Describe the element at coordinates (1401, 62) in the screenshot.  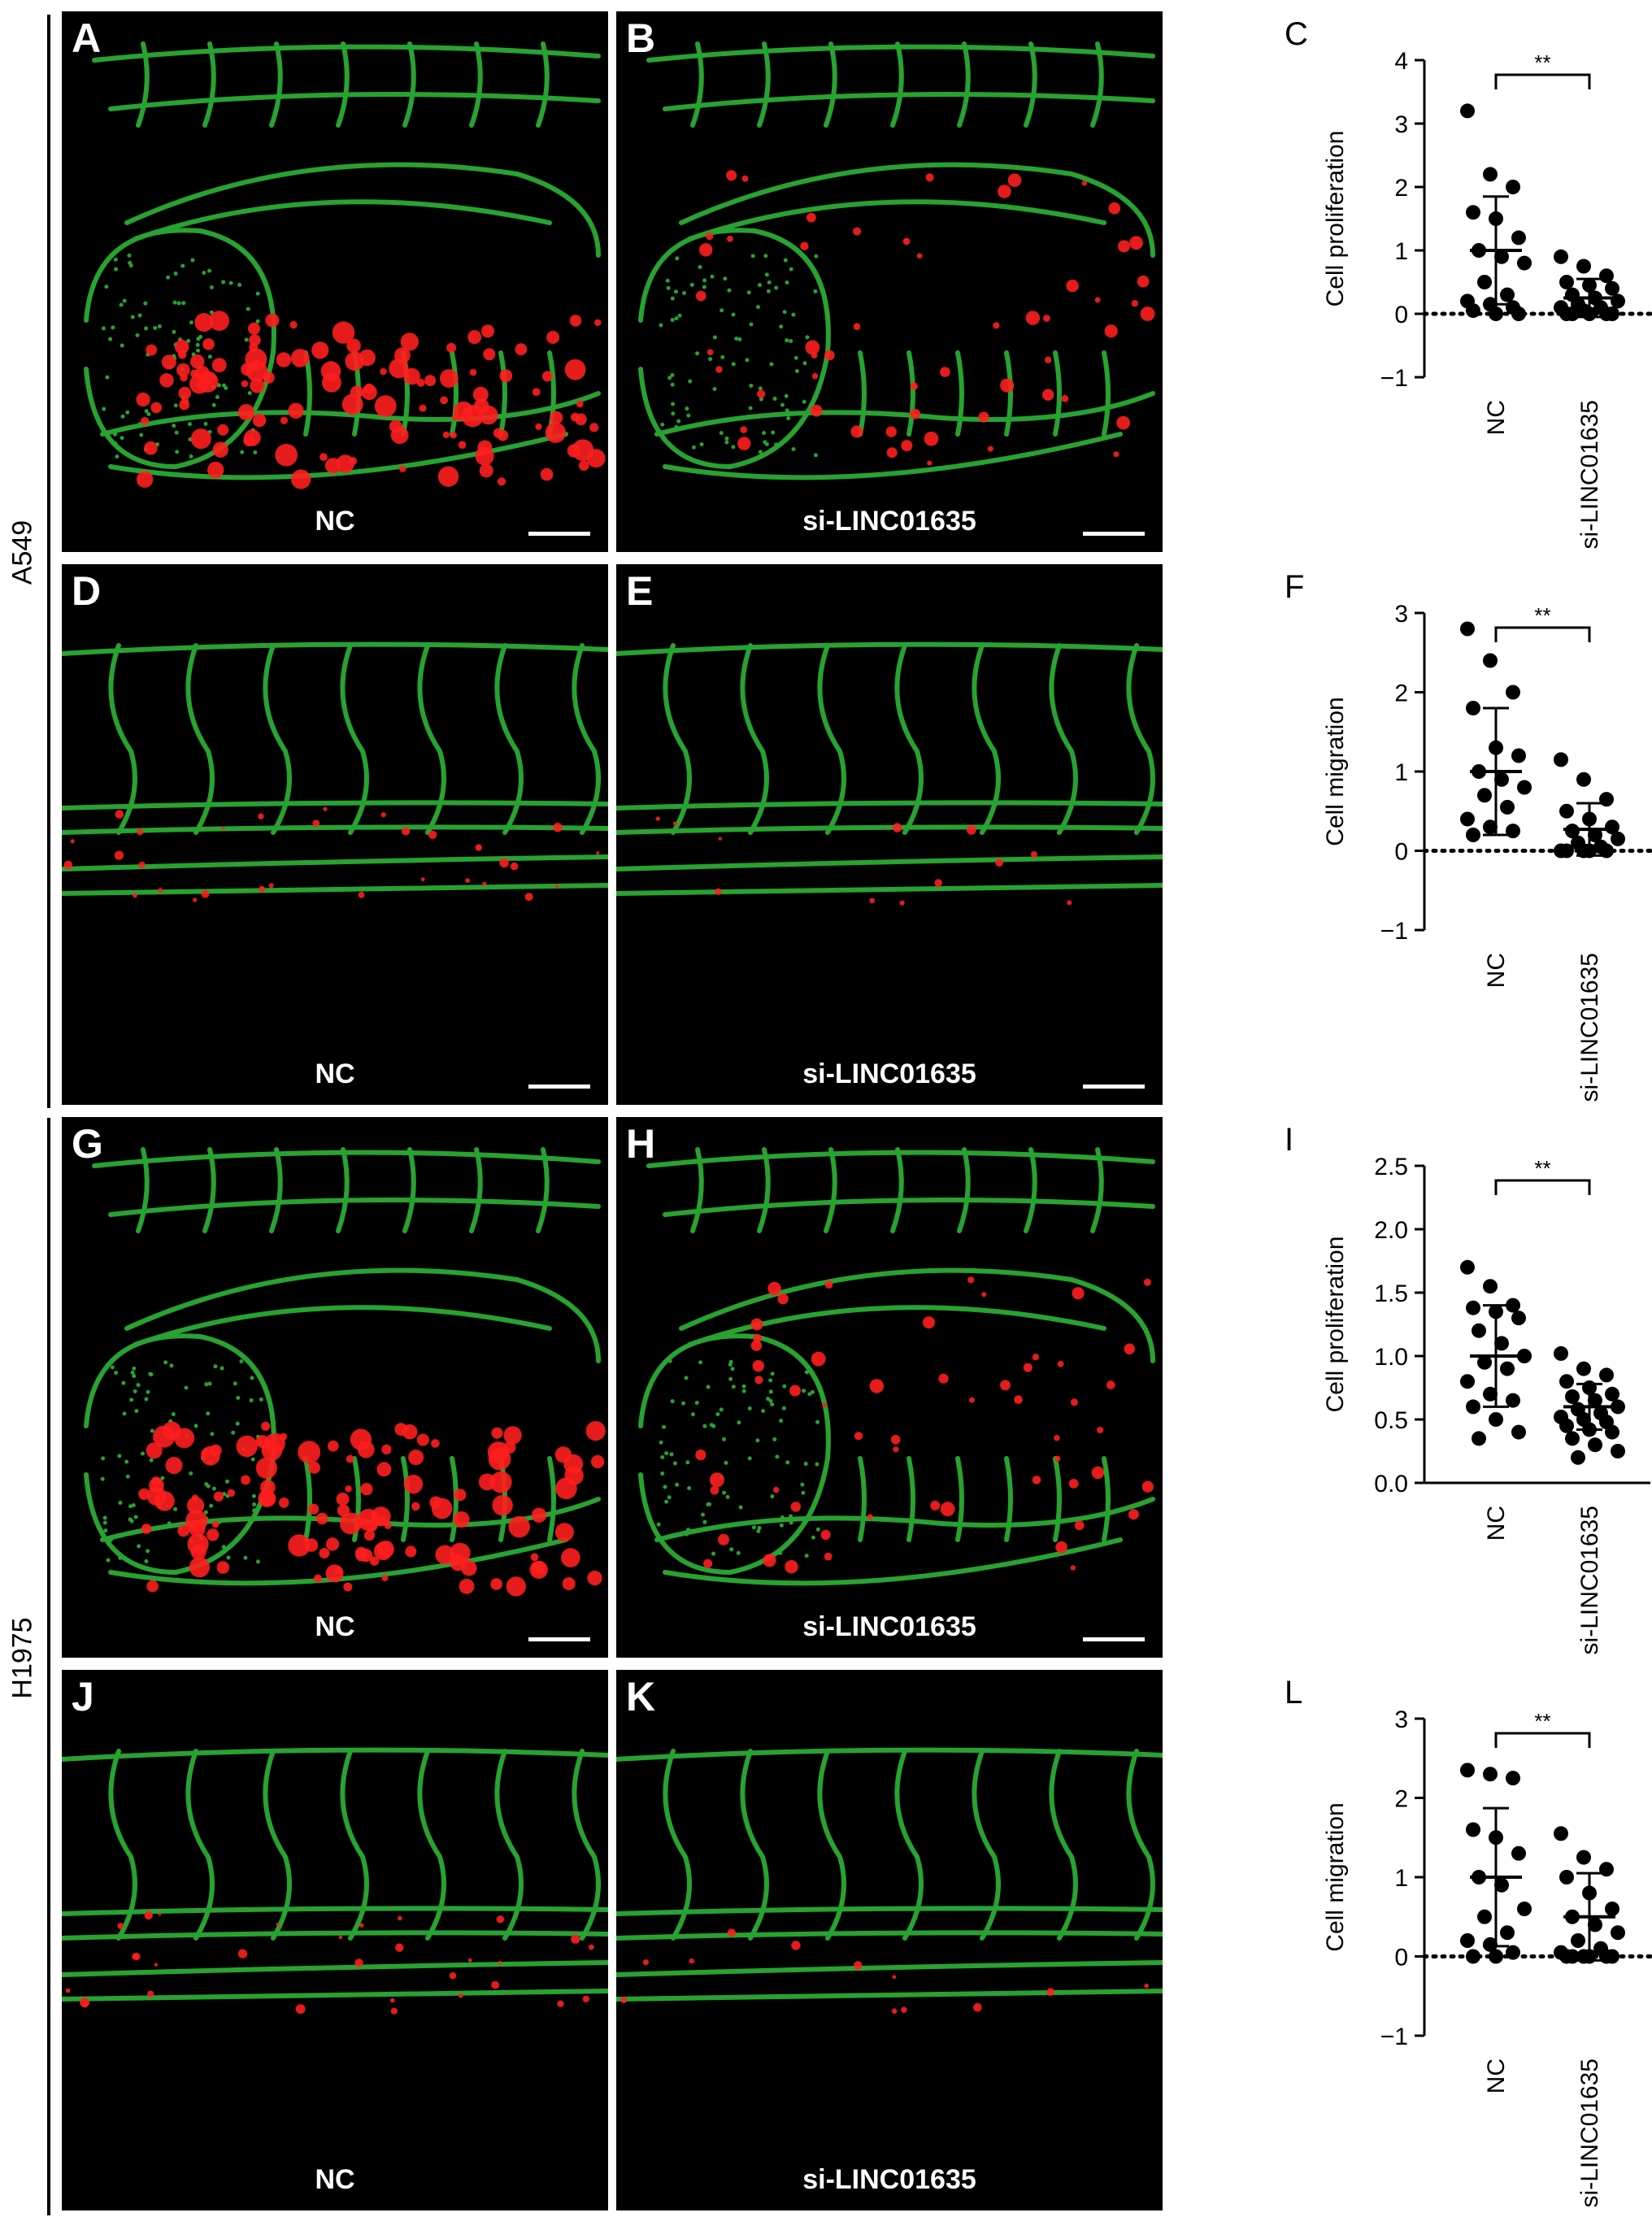
I see `y-tick-label: 4` at that location.